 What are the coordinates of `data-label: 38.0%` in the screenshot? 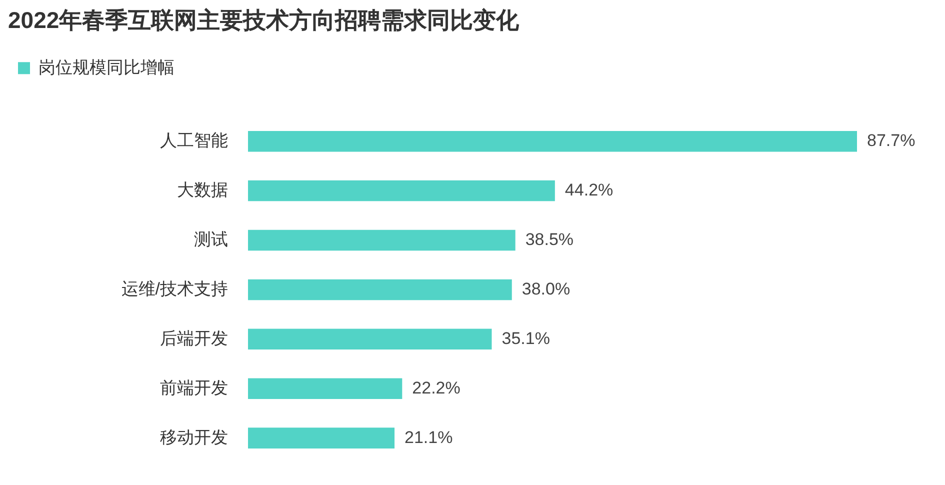 It's located at (546, 288).